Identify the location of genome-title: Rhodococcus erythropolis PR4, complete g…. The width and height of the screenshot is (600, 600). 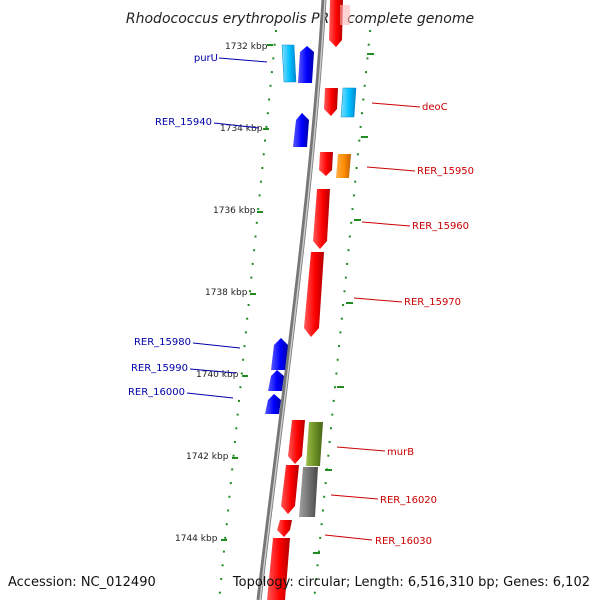
(300, 19).